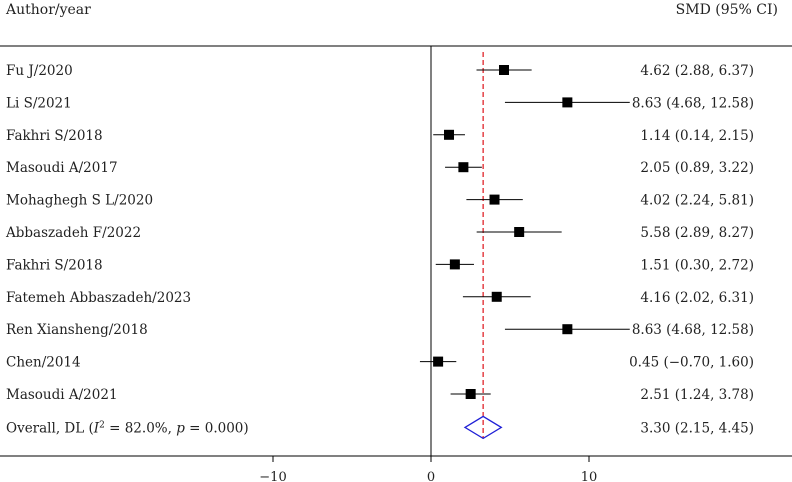  I want to click on study-ci-text: 4.16 (2.02, 6.31), so click(697, 298).